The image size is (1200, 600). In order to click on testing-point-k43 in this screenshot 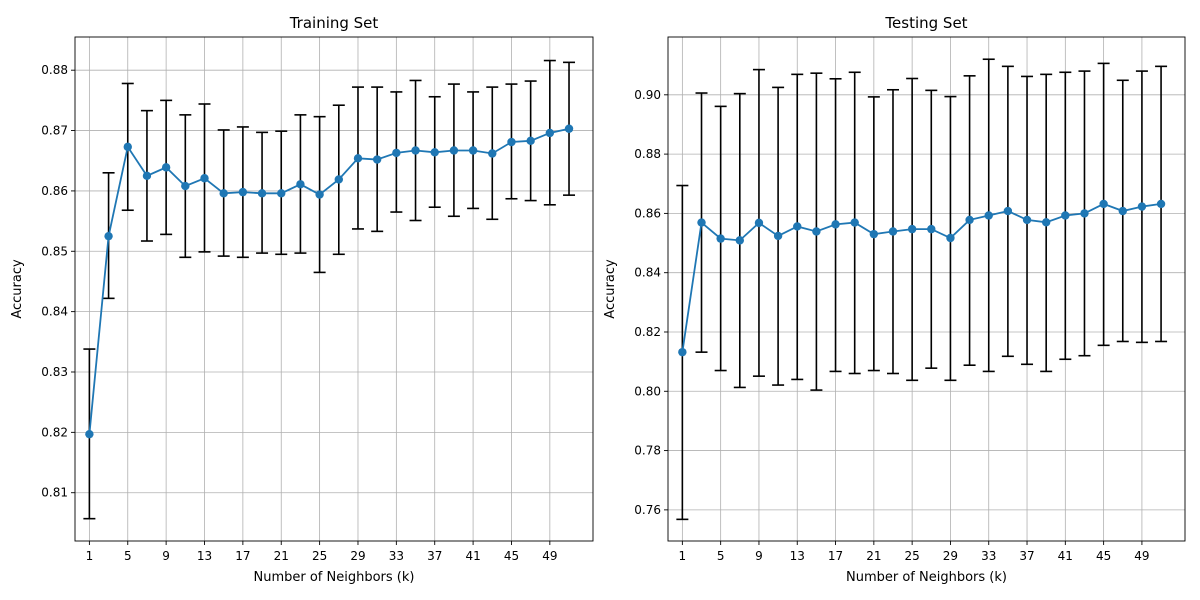, I will do `click(1084, 213)`.